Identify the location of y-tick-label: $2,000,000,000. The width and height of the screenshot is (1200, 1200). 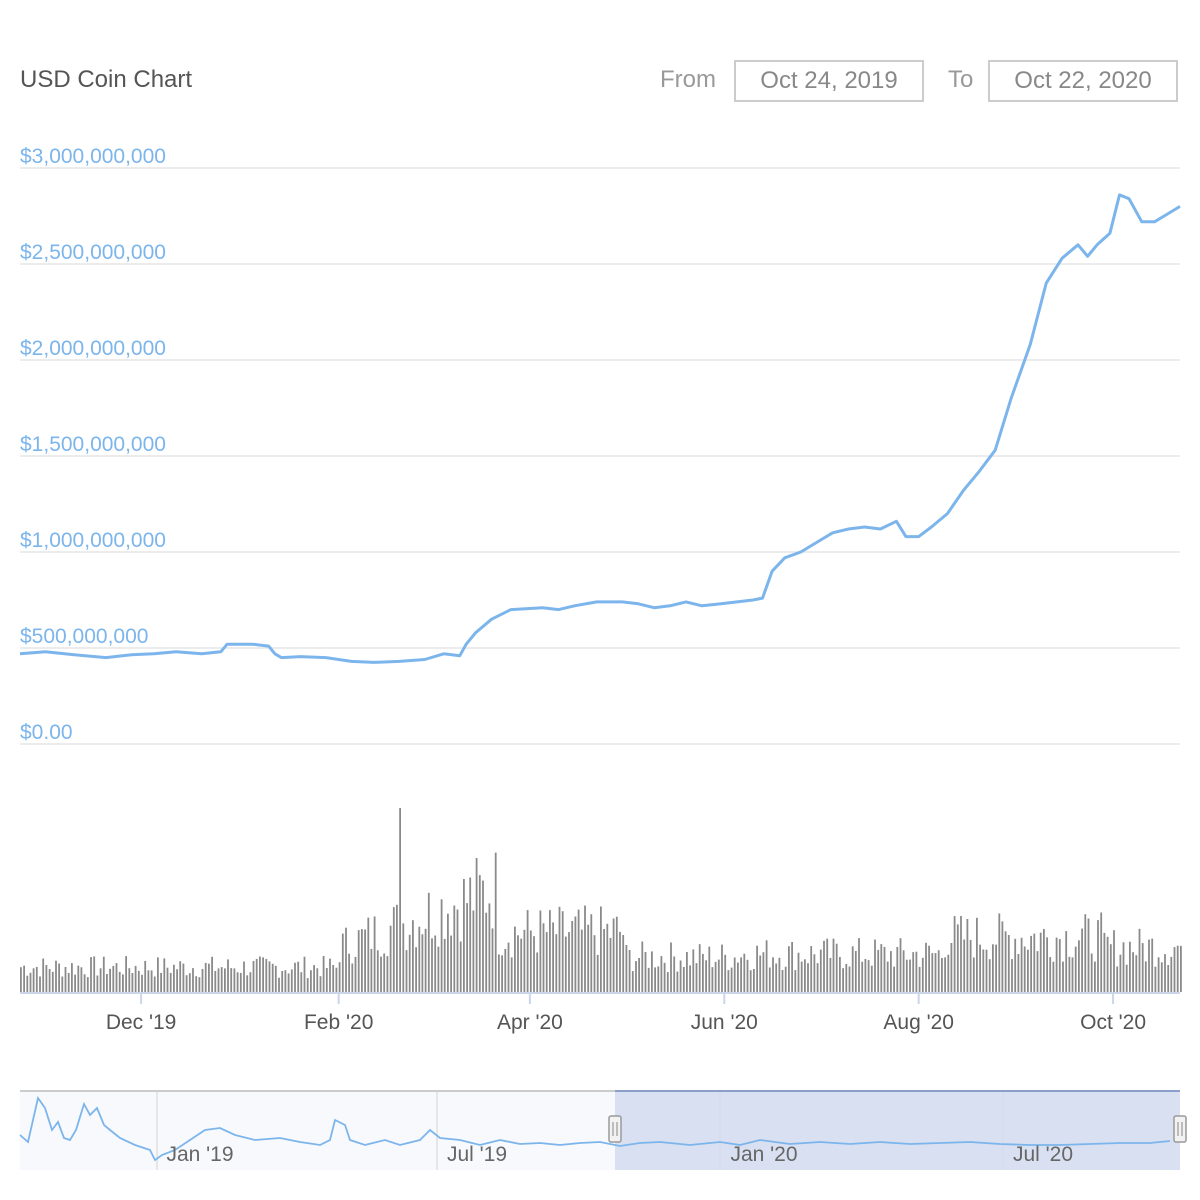
(93, 348).